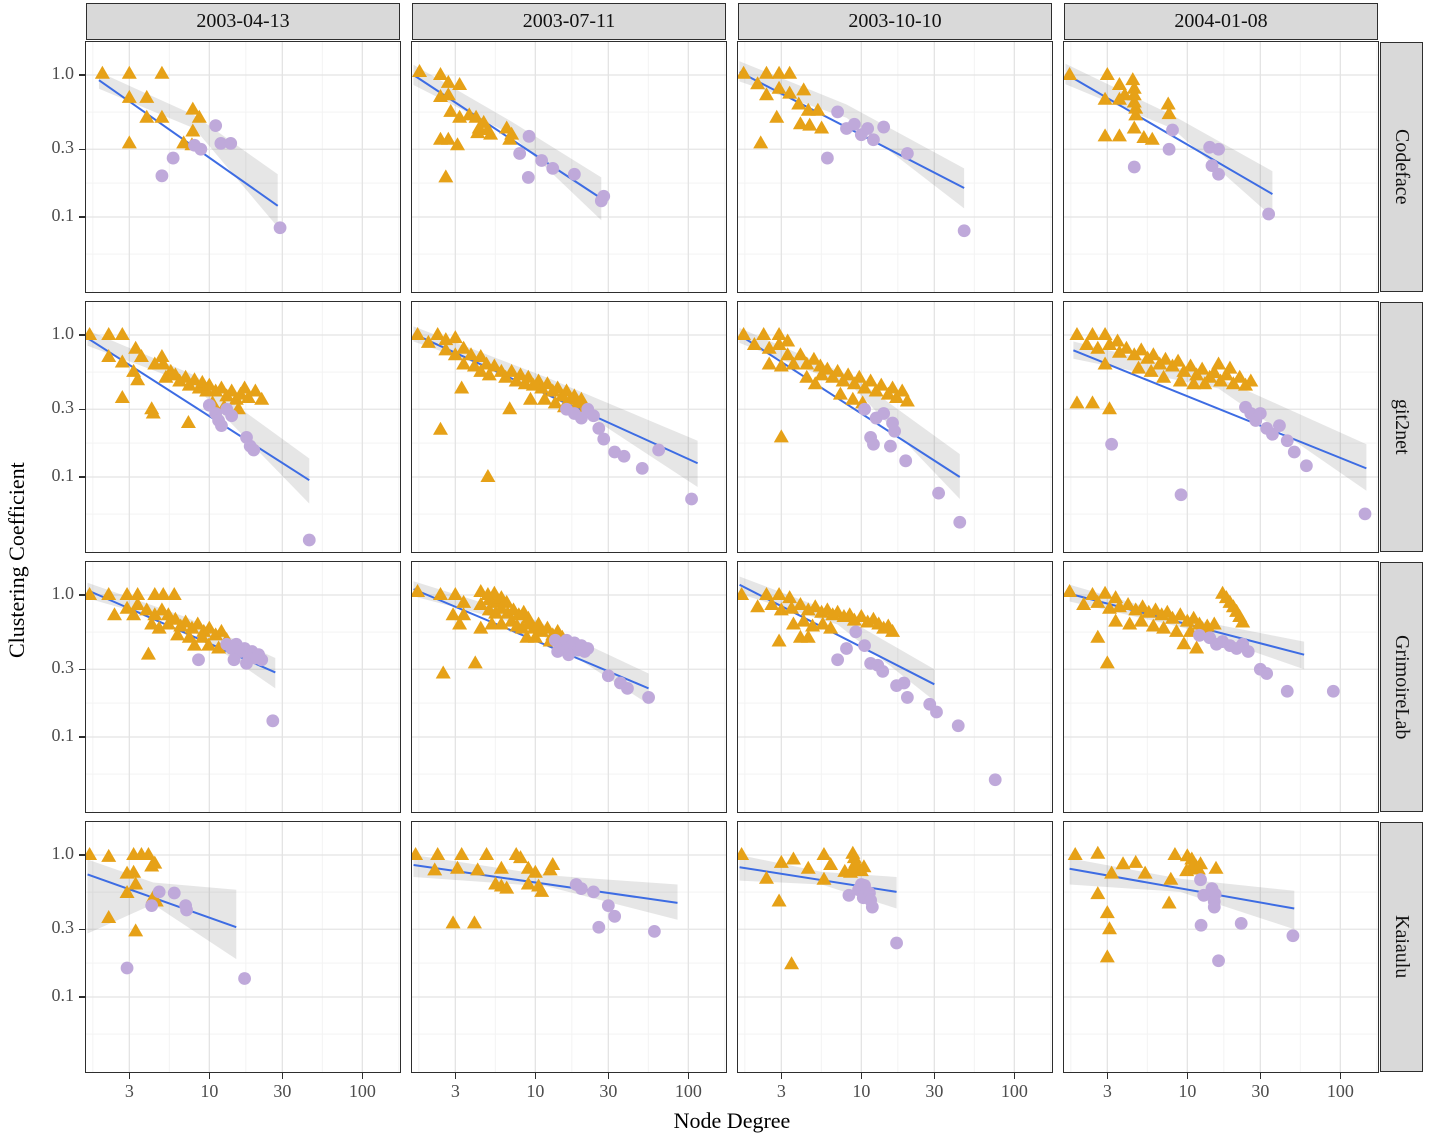  I want to click on facet-column-header: 2003-07-11, so click(569, 21).